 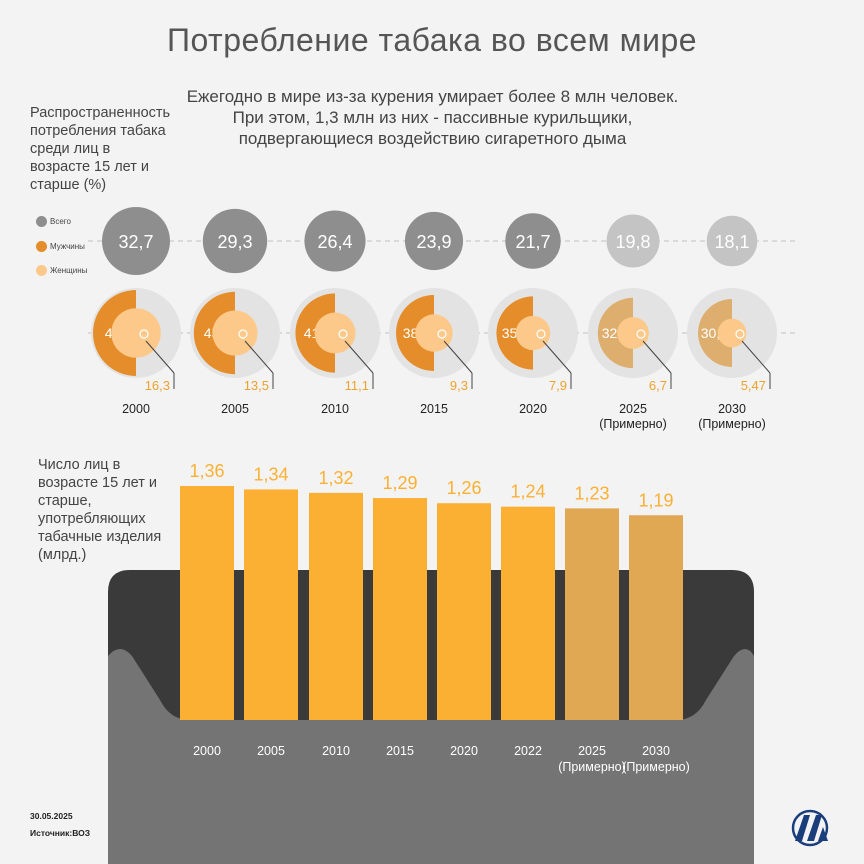 What do you see at coordinates (655, 500) in the screenshot?
I see `bar-value-label: 1,19` at bounding box center [655, 500].